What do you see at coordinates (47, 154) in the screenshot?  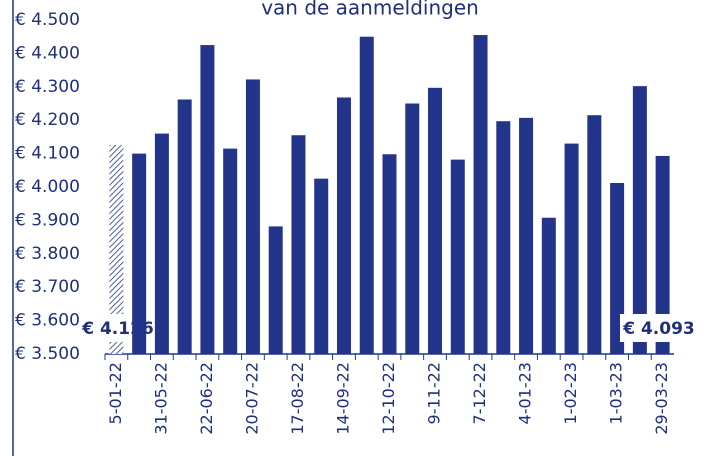 I see `y-tick-label: € 4.100` at bounding box center [47, 154].